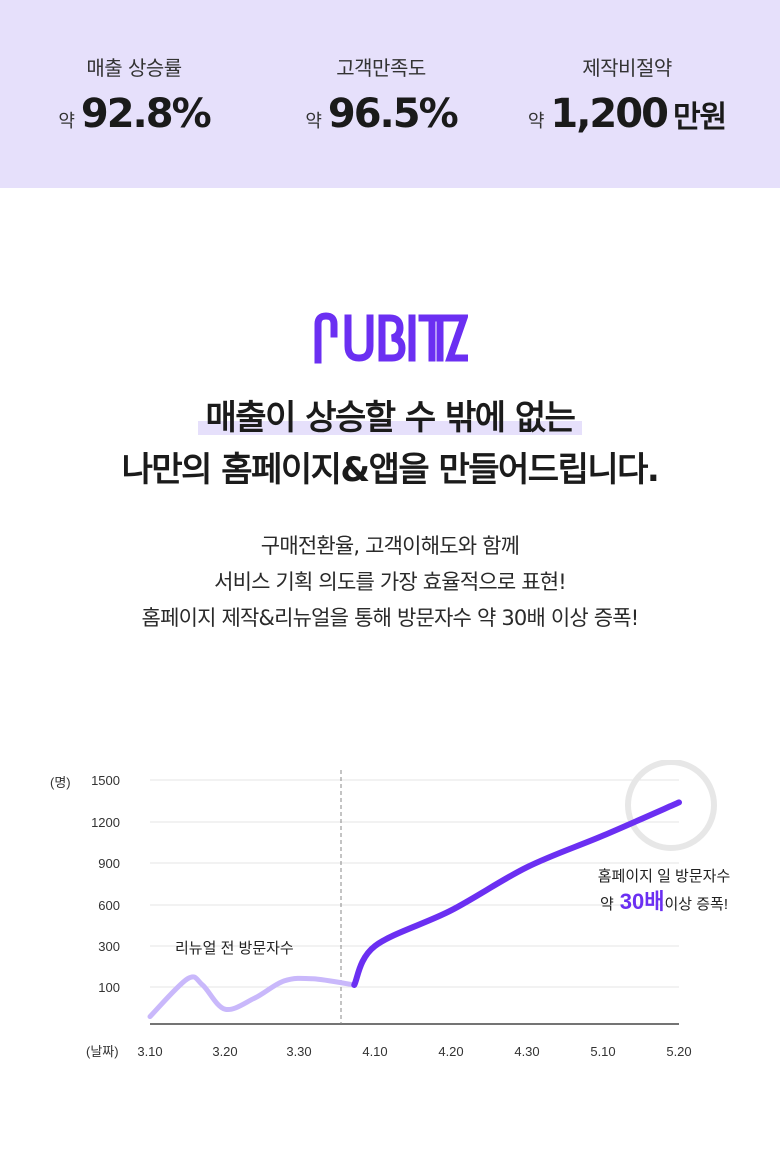 The image size is (780, 1151). I want to click on annotation-suffix: 이상 증폭!, so click(696, 904).